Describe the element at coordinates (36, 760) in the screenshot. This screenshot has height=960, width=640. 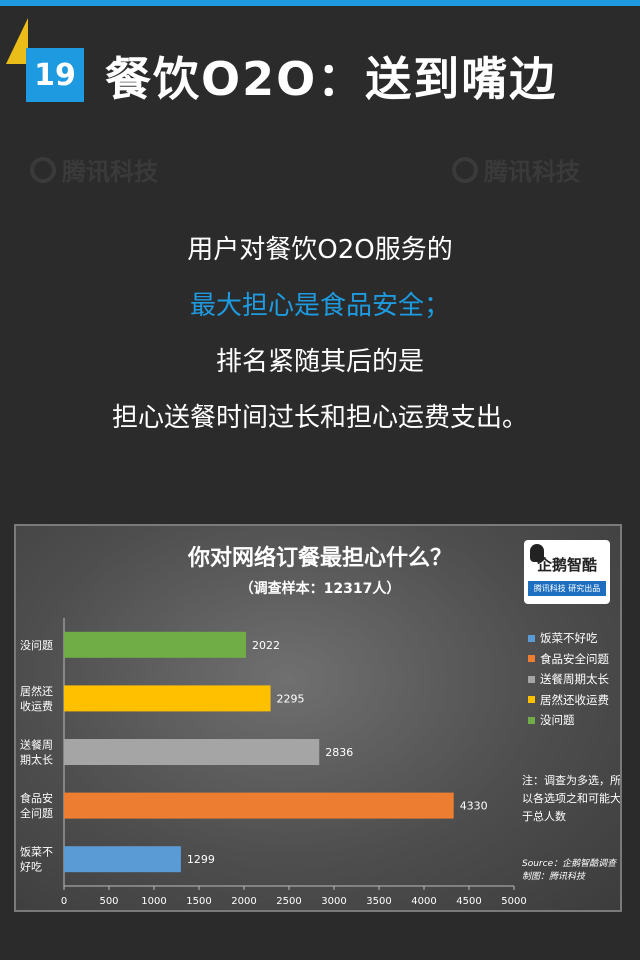
I see `category-label: 期太长` at that location.